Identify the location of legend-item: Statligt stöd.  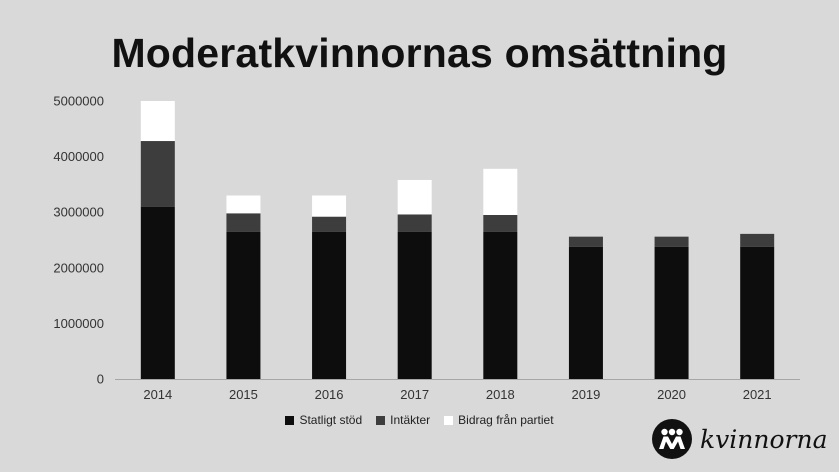
(323, 420).